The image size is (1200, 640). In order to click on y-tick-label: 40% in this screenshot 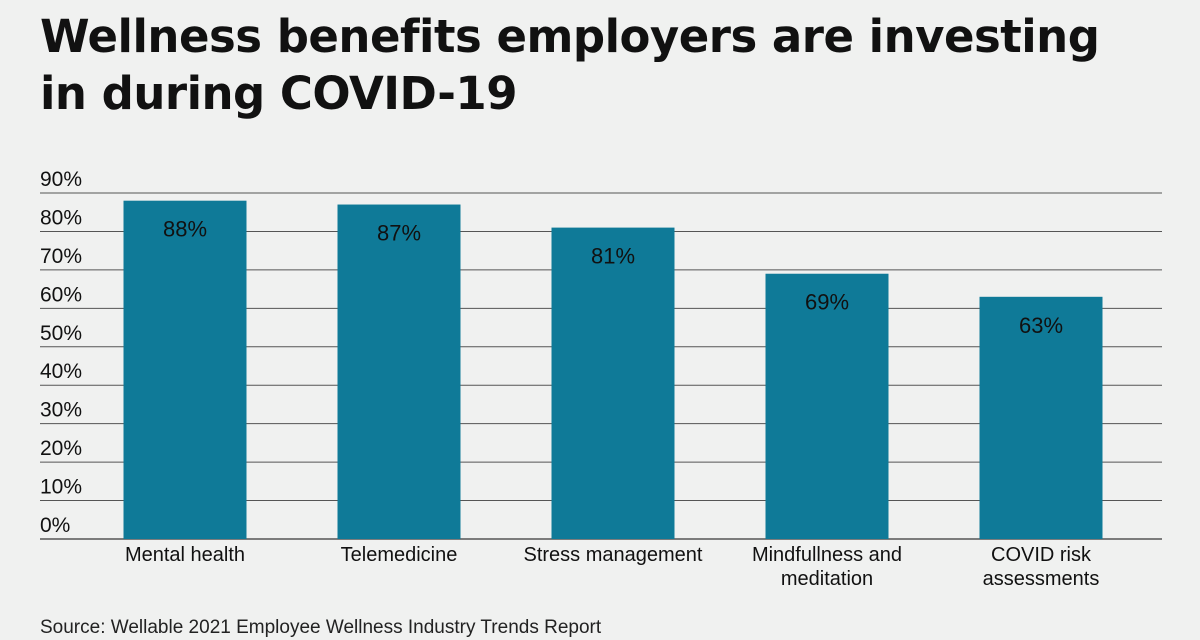, I will do `click(61, 371)`.